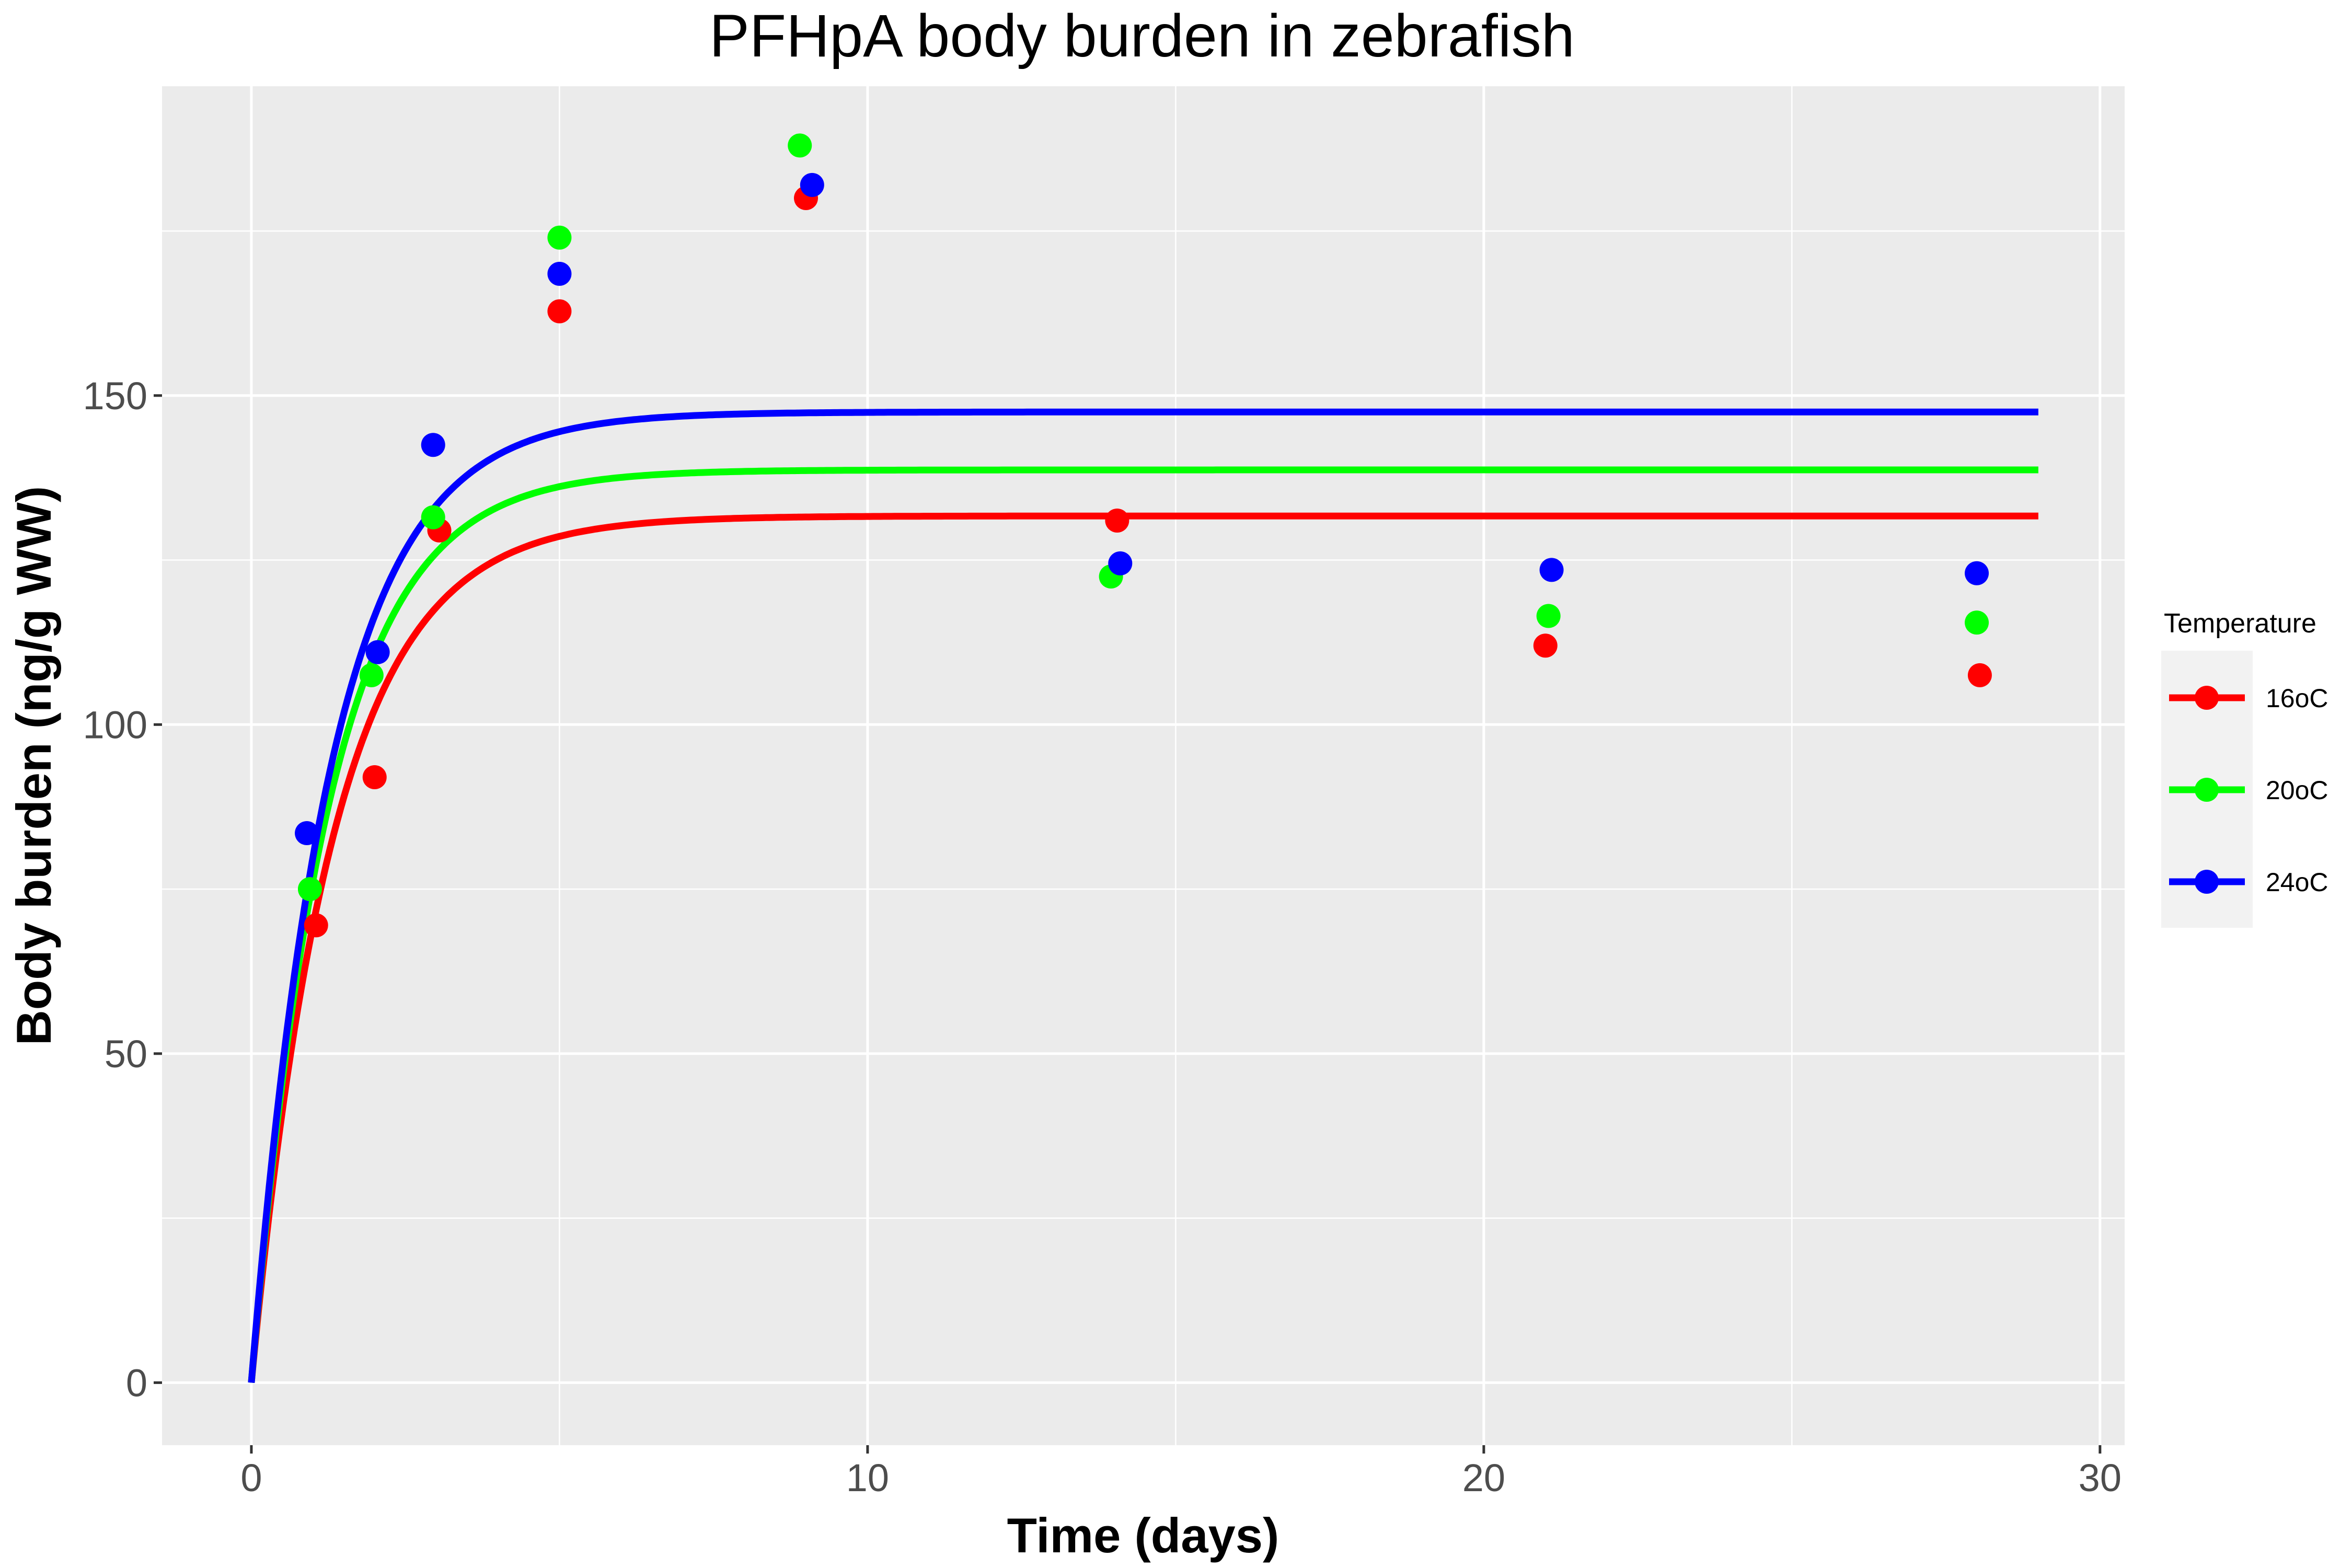 The width and height of the screenshot is (2352, 1568). What do you see at coordinates (867, 1478) in the screenshot?
I see `x-tick-label: 10` at bounding box center [867, 1478].